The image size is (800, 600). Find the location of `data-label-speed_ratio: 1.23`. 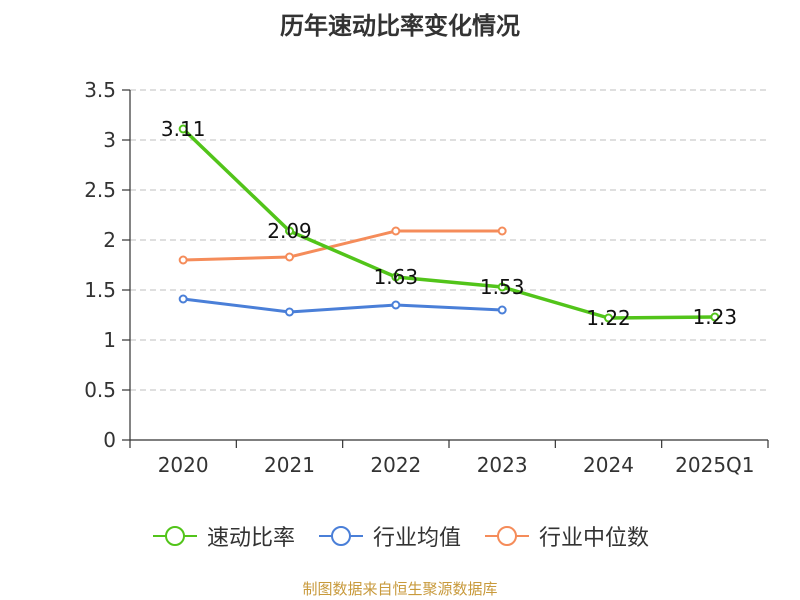

data-label-speed_ratio: 1.23 is located at coordinates (715, 317).